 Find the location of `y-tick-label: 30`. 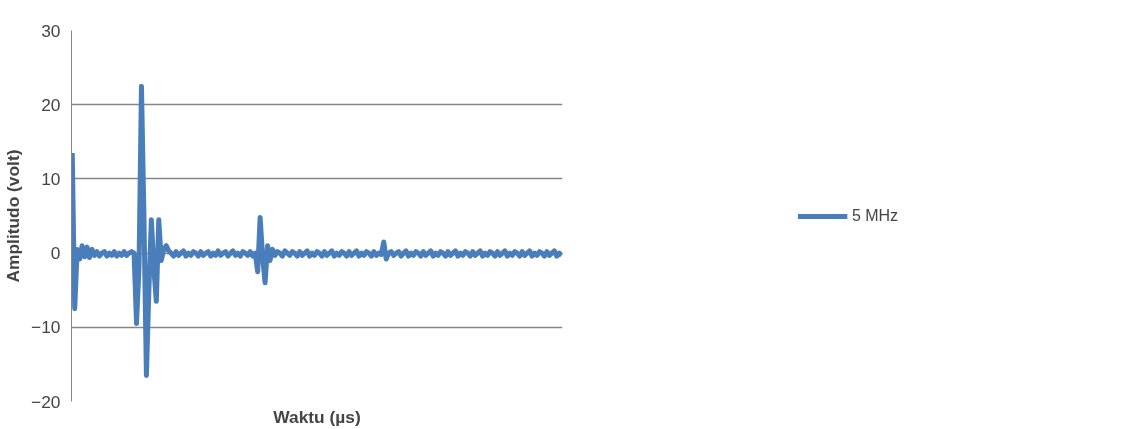

y-tick-label: 30 is located at coordinates (51, 30).